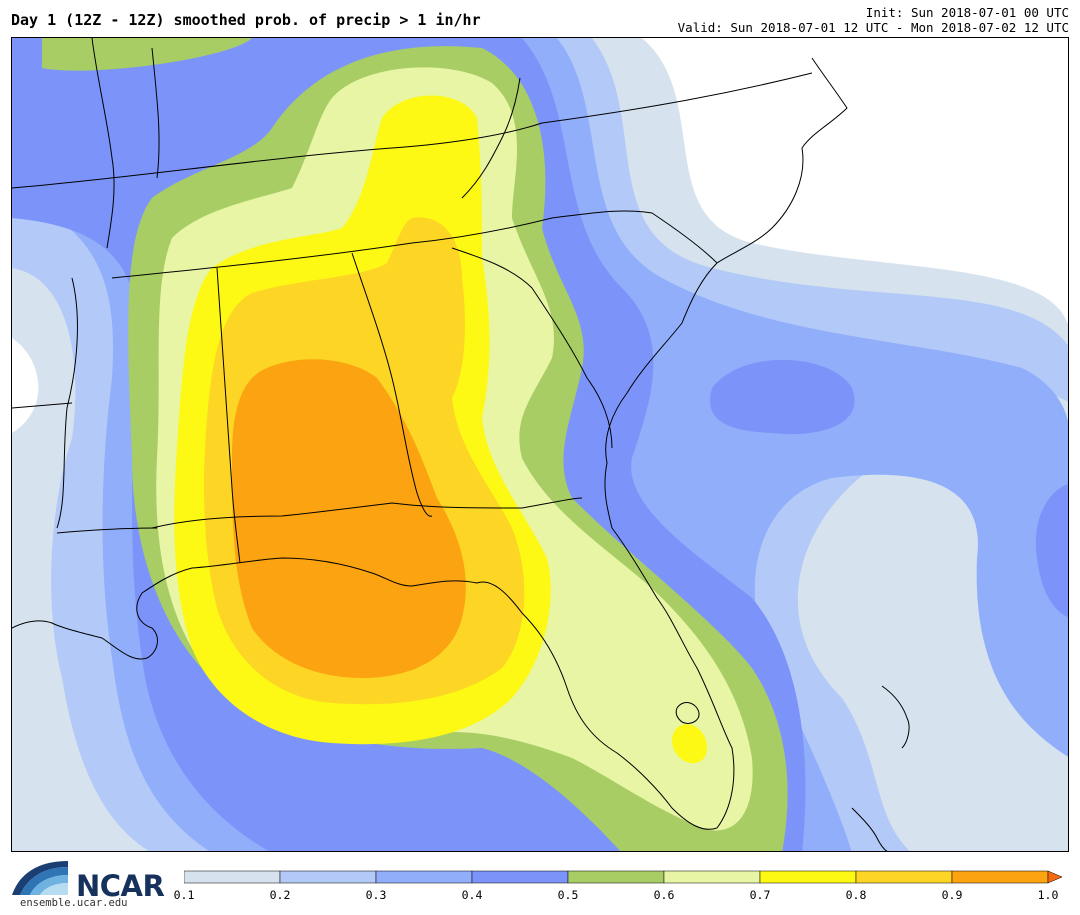  Describe the element at coordinates (952, 895) in the screenshot. I see `colorbar-tick-label: 0.9` at that location.